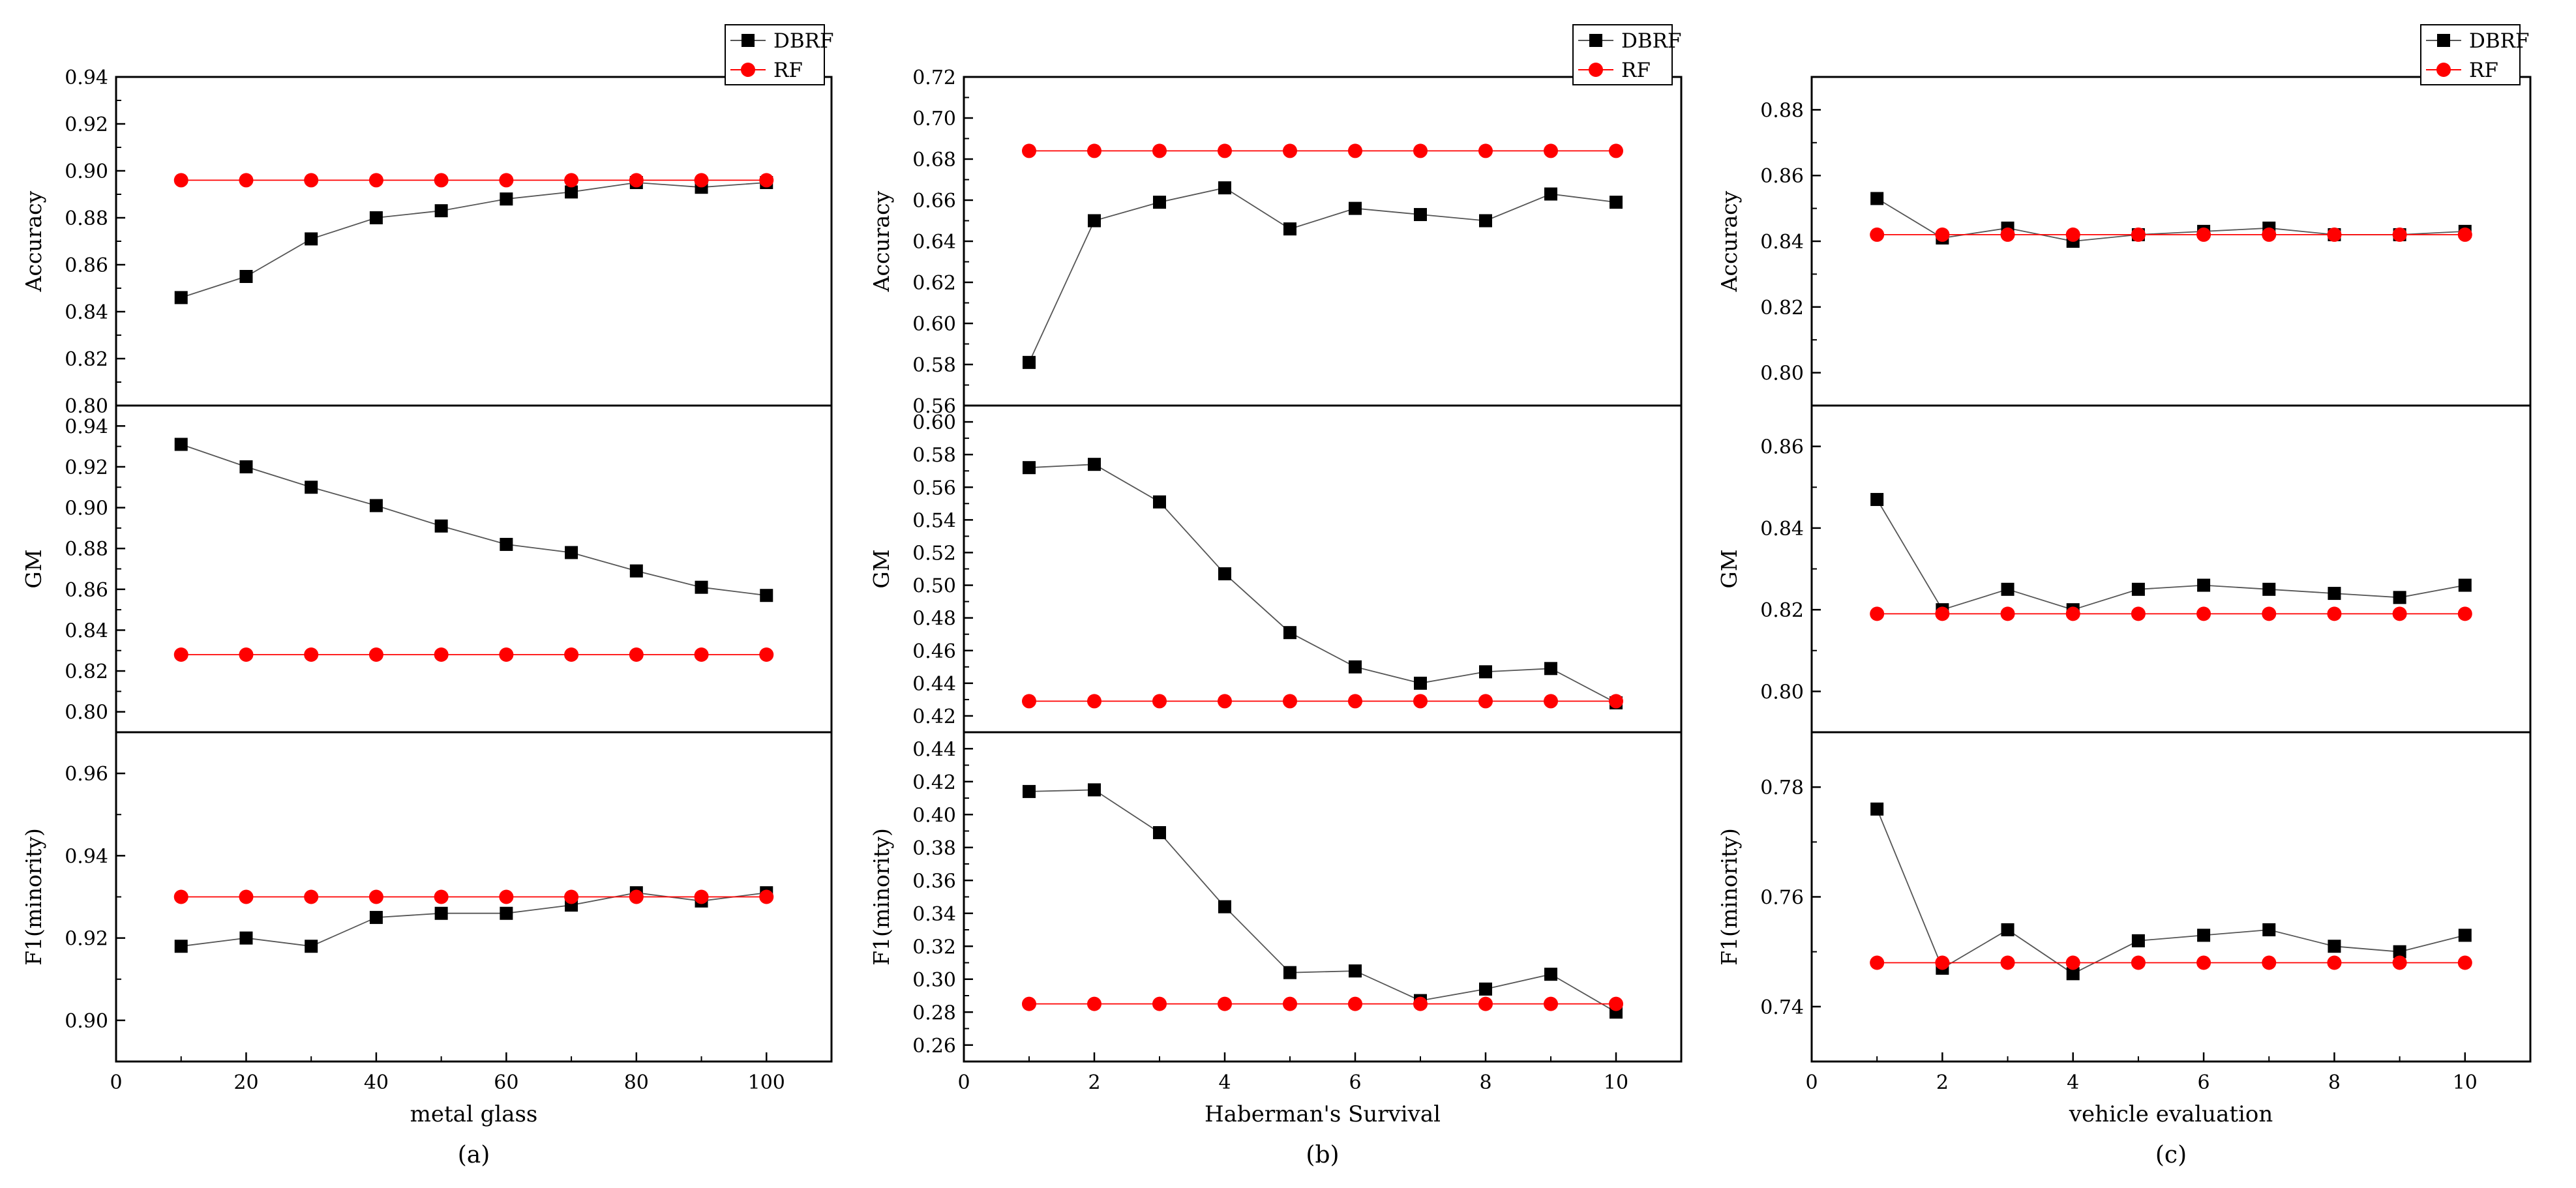 This screenshot has height=1188, width=2576. Describe the element at coordinates (934, 947) in the screenshot. I see `y-tick-label: 0.32` at that location.